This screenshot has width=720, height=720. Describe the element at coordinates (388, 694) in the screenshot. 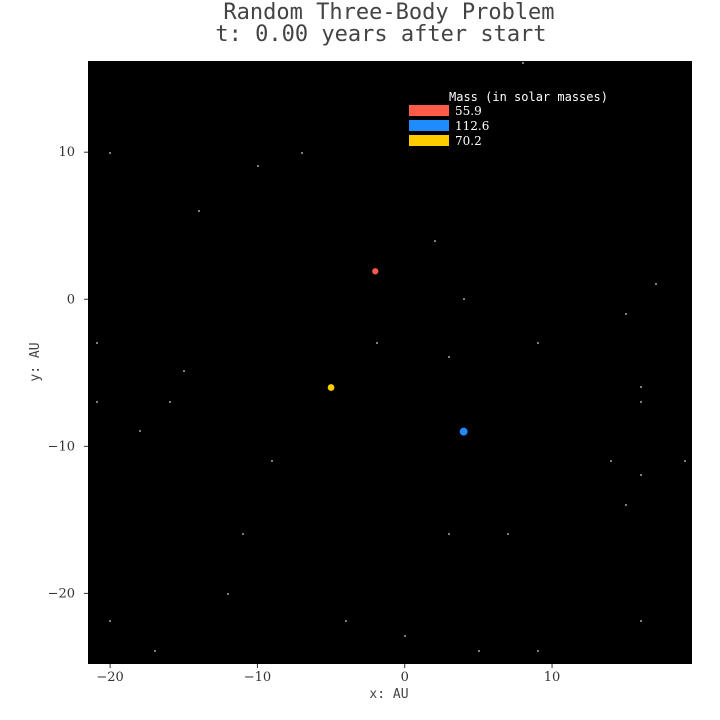

I see `x-axis-label: x: AU` at that location.